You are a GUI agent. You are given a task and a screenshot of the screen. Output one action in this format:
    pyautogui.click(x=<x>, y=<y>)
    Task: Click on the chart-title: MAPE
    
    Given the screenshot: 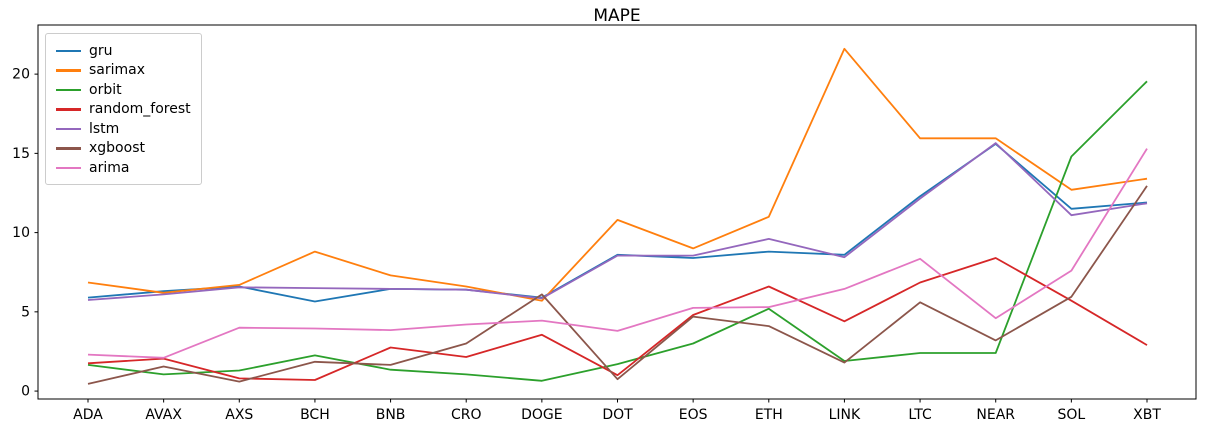 What is the action you would take?
    pyautogui.click(x=617, y=16)
    